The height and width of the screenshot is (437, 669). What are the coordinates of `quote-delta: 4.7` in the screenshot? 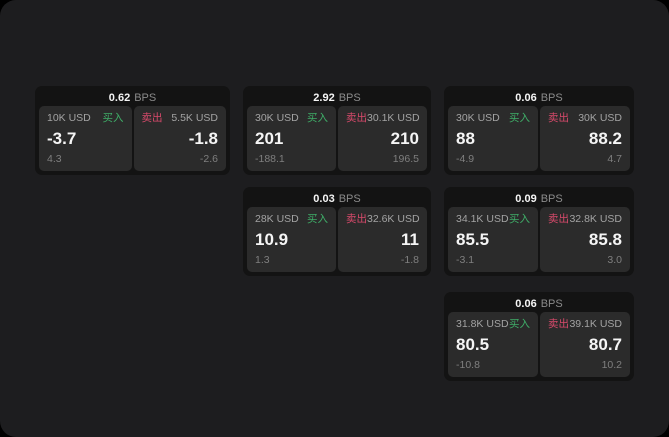 It's located at (614, 159).